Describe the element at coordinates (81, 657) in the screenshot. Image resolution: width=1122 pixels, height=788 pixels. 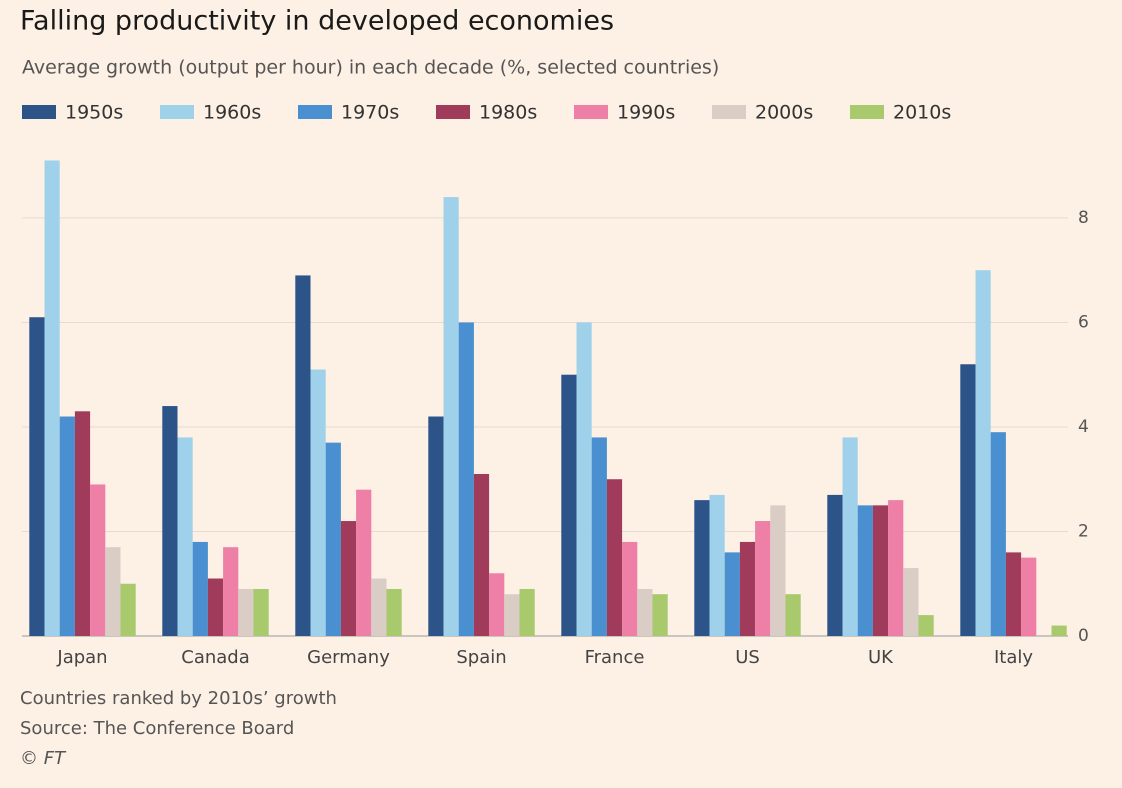
I see `x-tick-label: Japan` at that location.